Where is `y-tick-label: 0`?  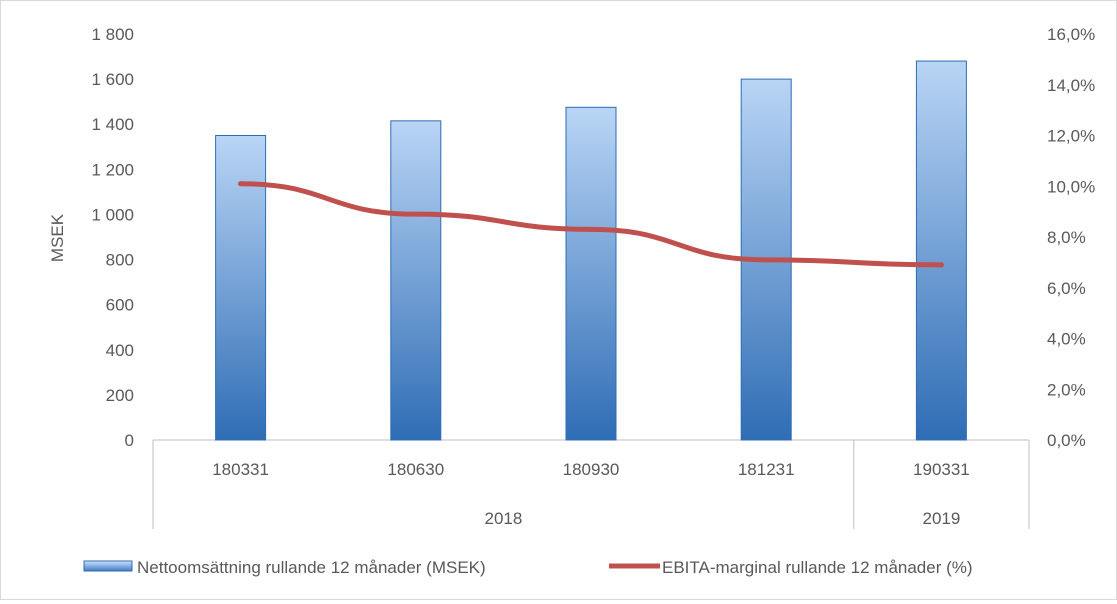 y-tick-label: 0 is located at coordinates (129, 440).